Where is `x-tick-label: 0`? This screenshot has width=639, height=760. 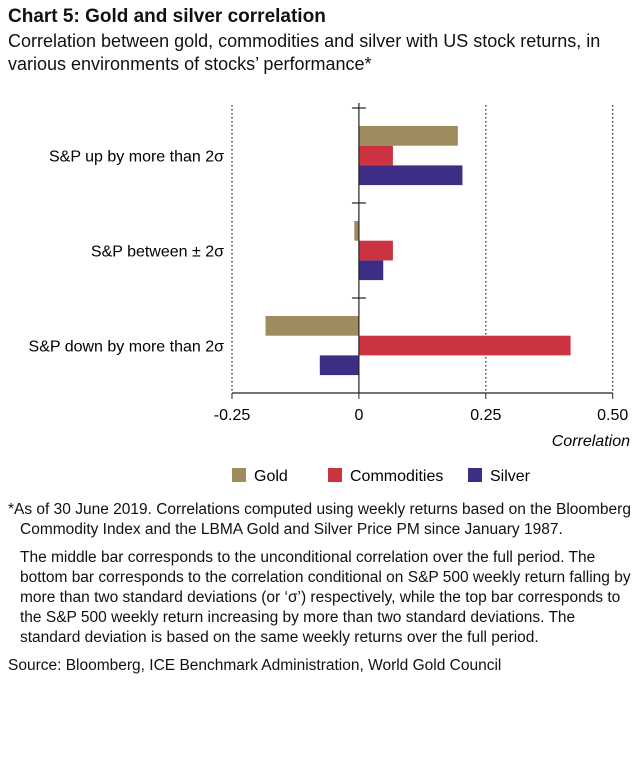
x-tick-label: 0 is located at coordinates (358, 415).